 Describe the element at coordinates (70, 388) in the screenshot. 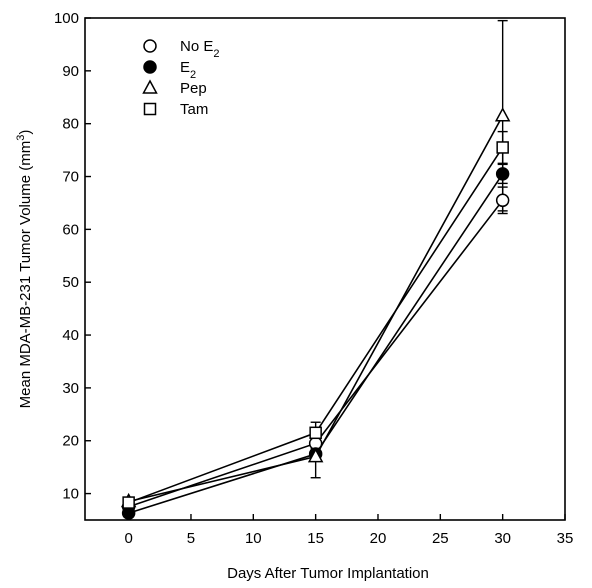

I see `y-tick-label: 30` at that location.